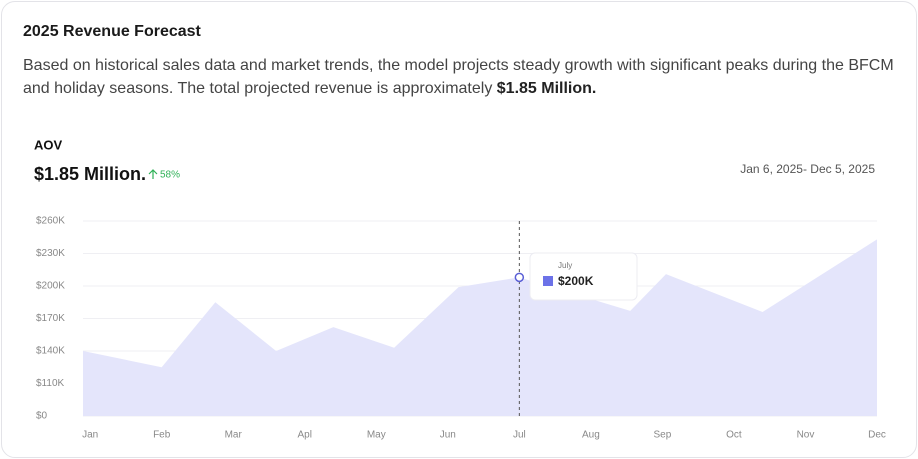 This screenshot has width=918, height=459. I want to click on y-tick-label: $230K, so click(50, 253).